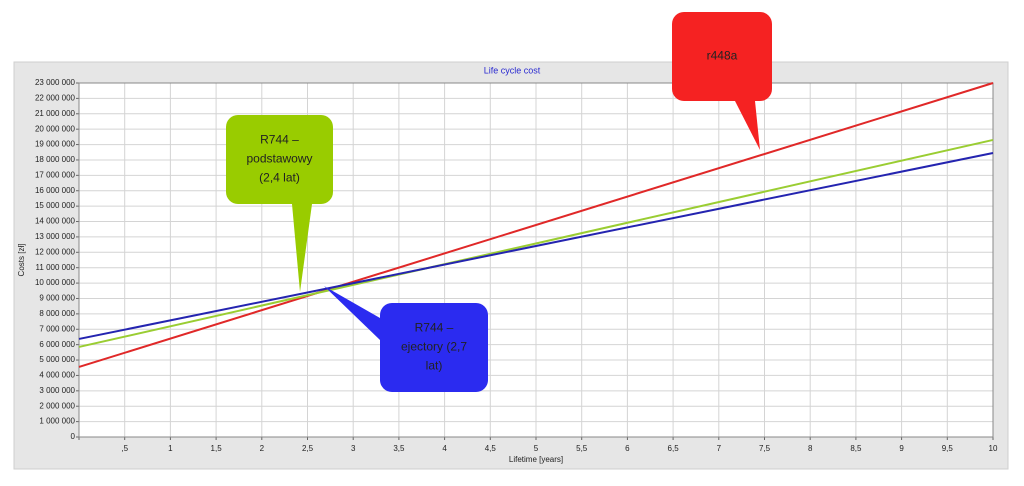 The width and height of the screenshot is (1024, 486). I want to click on x-tick-label: 1,5, so click(217, 448).